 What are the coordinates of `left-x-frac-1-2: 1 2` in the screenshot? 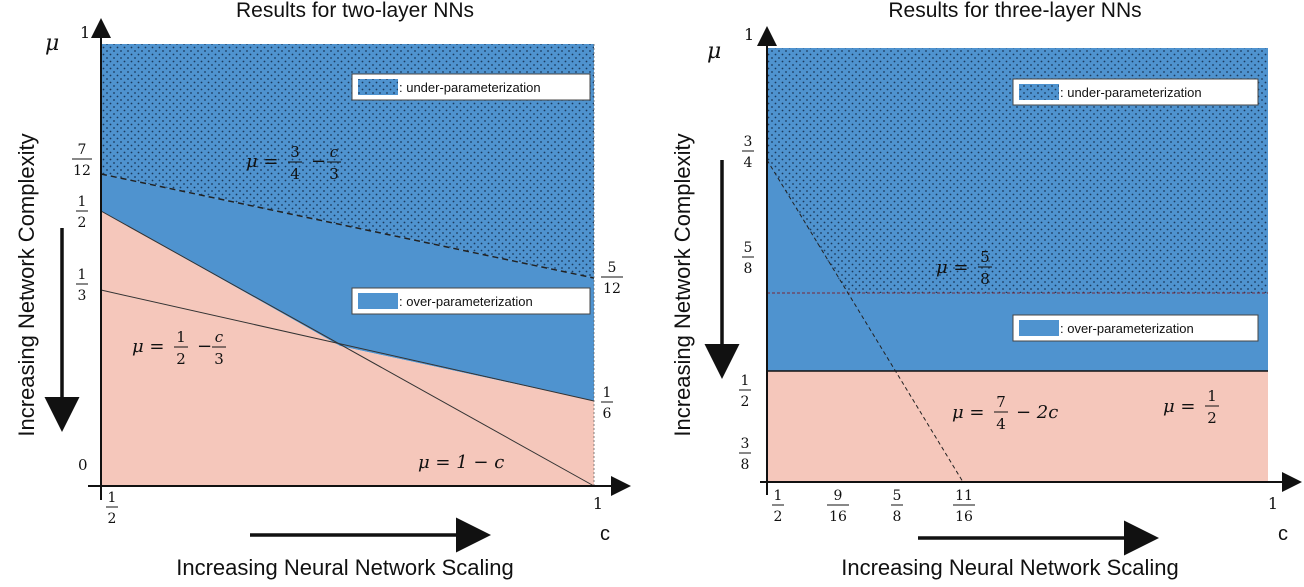 It's located at (112, 508).